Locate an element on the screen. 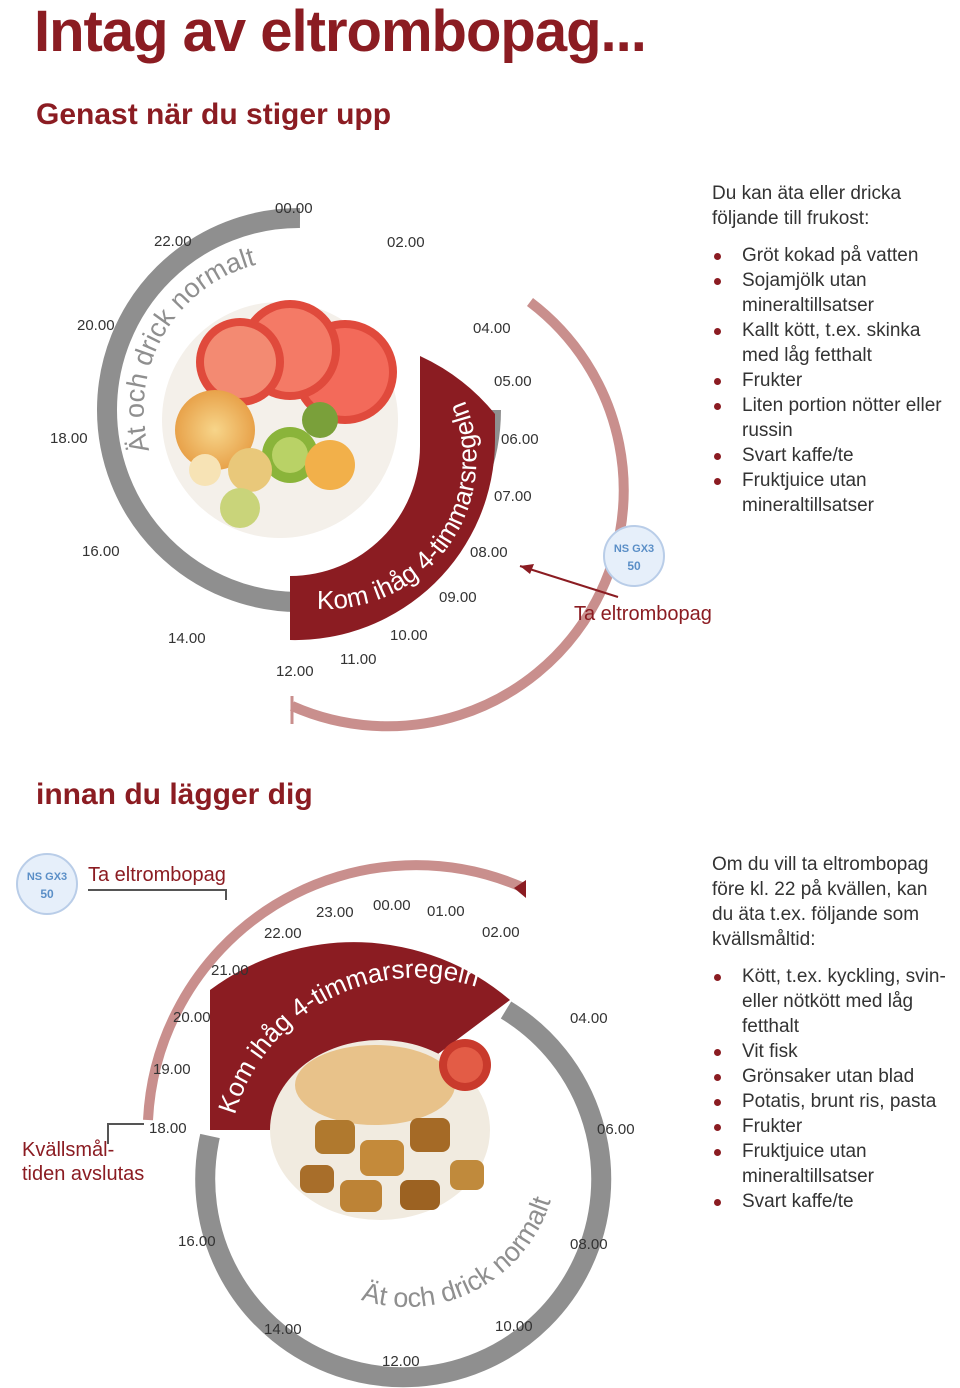  list-item: Gröt kokad på vatten is located at coordinates (832, 255).